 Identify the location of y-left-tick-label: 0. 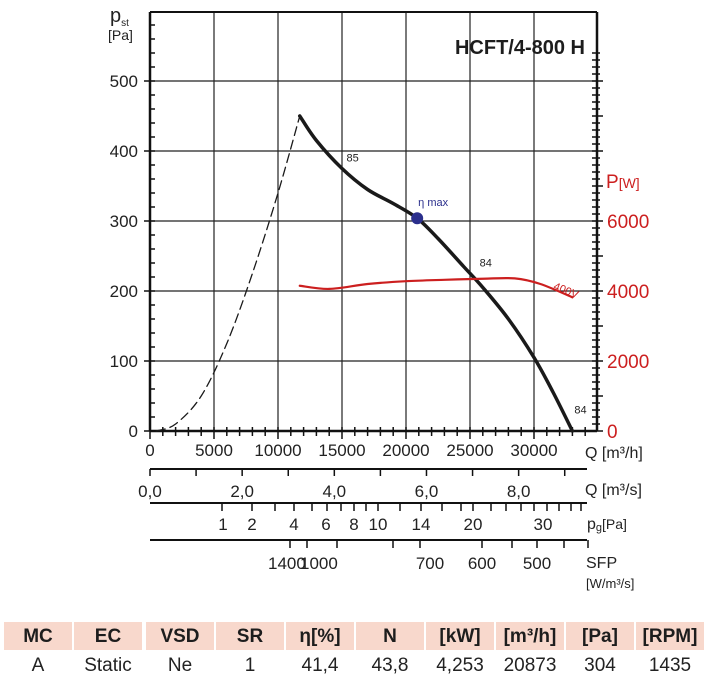
(133, 431).